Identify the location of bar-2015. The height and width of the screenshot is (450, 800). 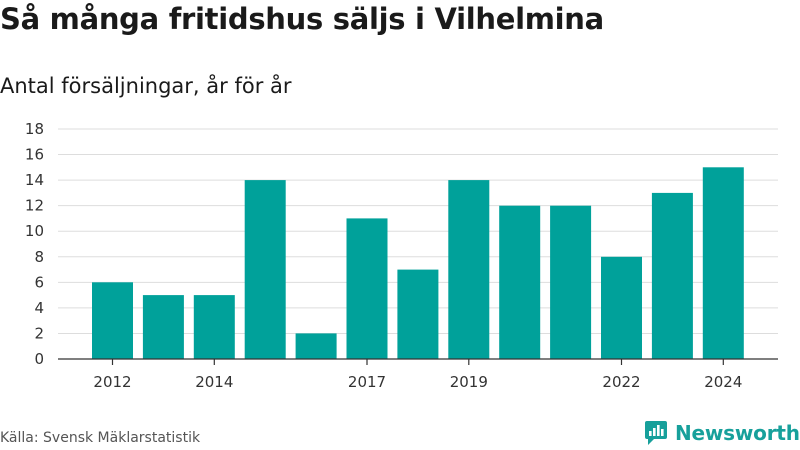
(265, 269).